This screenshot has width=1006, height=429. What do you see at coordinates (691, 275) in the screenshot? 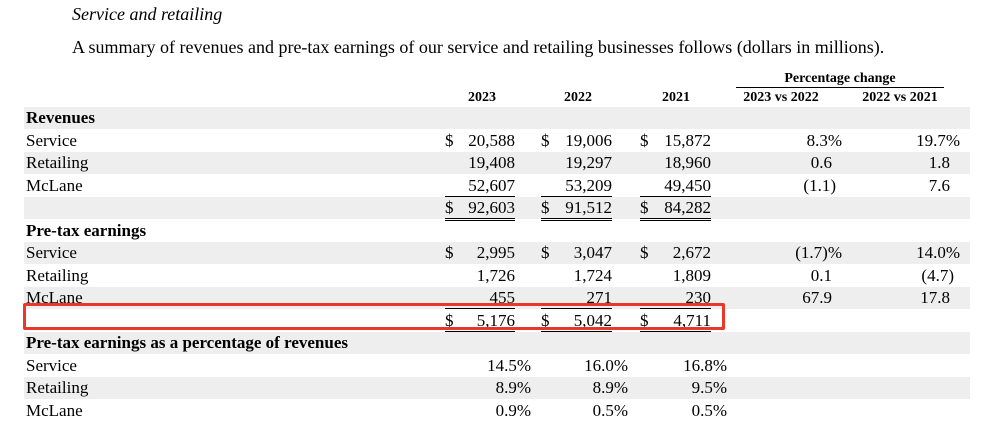
I see `value-2021: 1,809` at bounding box center [691, 275].